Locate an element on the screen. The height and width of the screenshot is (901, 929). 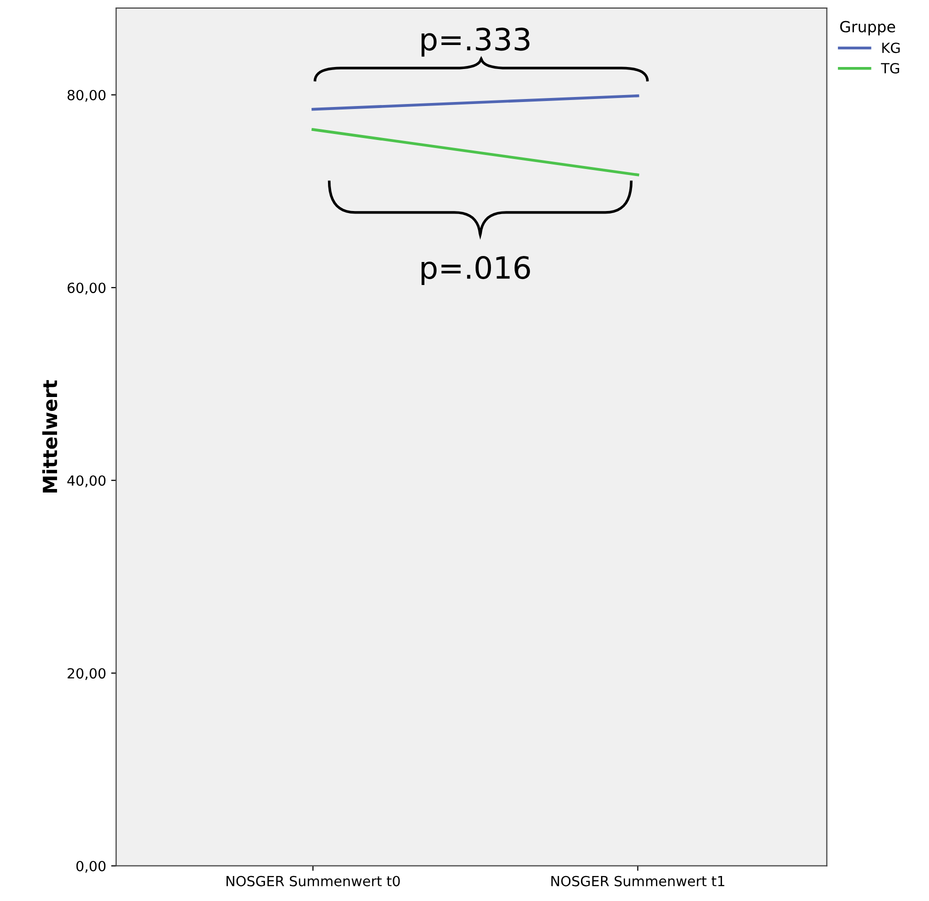
annotation: p=.016 is located at coordinates (476, 271).